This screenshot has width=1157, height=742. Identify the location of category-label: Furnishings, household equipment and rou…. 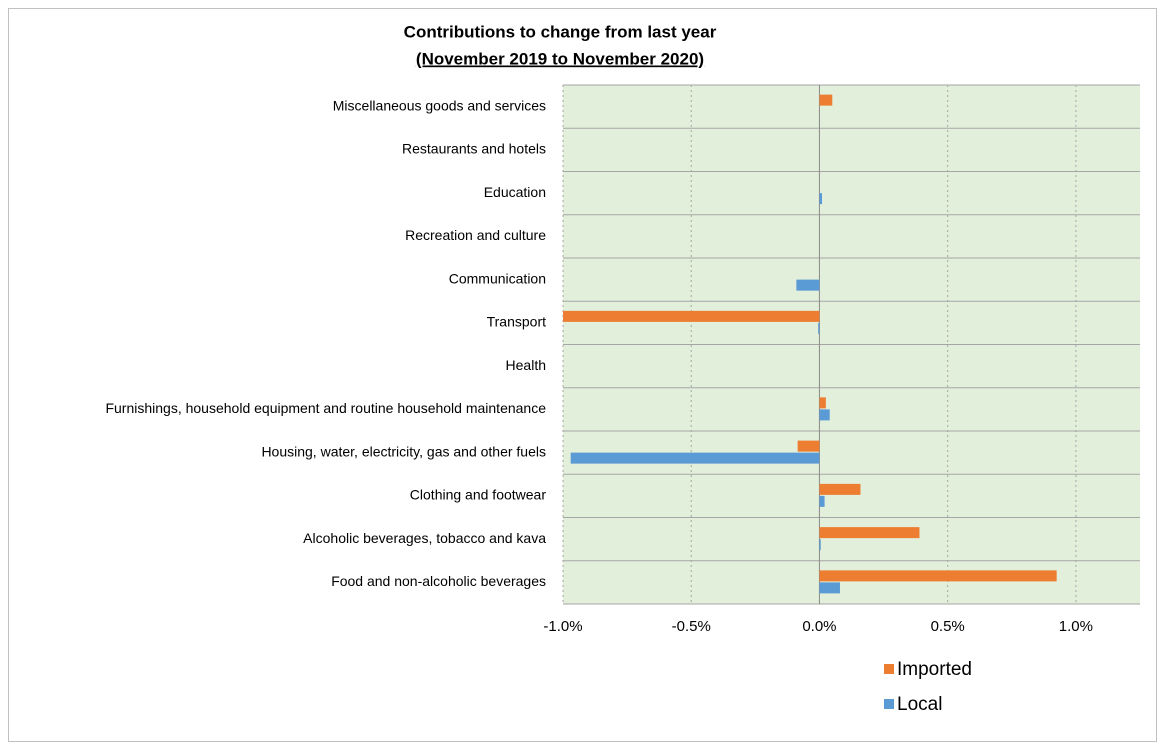
(325, 408).